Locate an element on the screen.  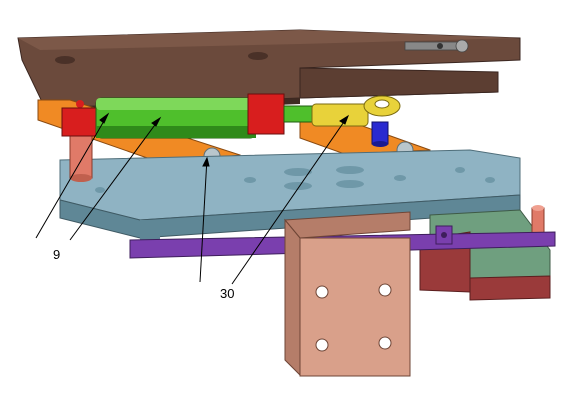
left-post is located at coordinates (81, 155).